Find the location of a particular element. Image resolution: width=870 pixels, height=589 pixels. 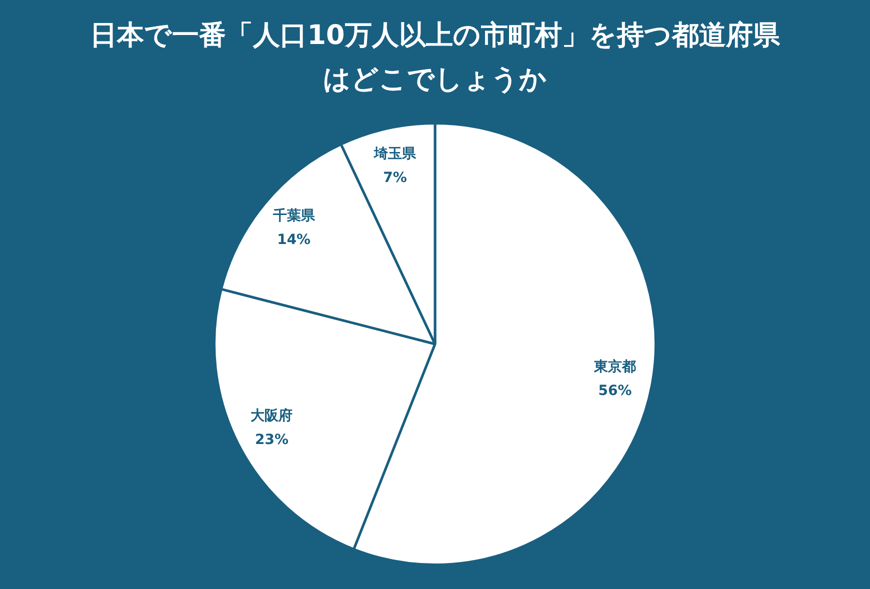

slice-label: 埼玉県 is located at coordinates (395, 154).